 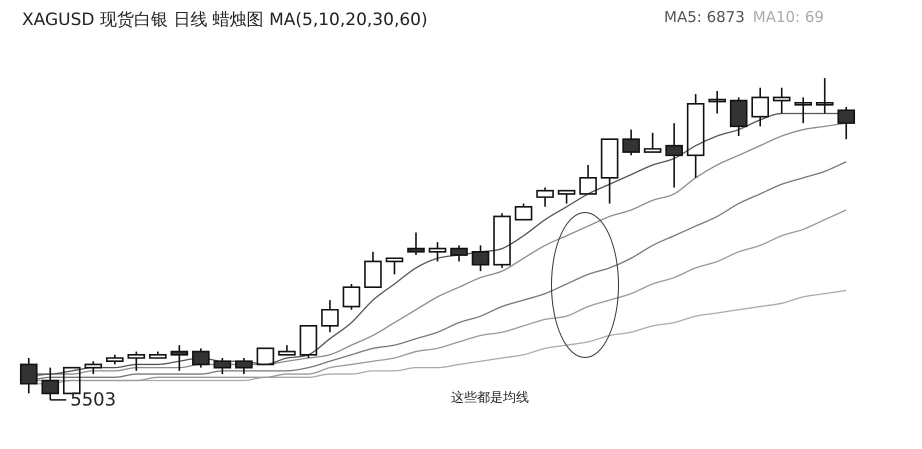 I want to click on annotation: 5503, so click(x=93, y=400).